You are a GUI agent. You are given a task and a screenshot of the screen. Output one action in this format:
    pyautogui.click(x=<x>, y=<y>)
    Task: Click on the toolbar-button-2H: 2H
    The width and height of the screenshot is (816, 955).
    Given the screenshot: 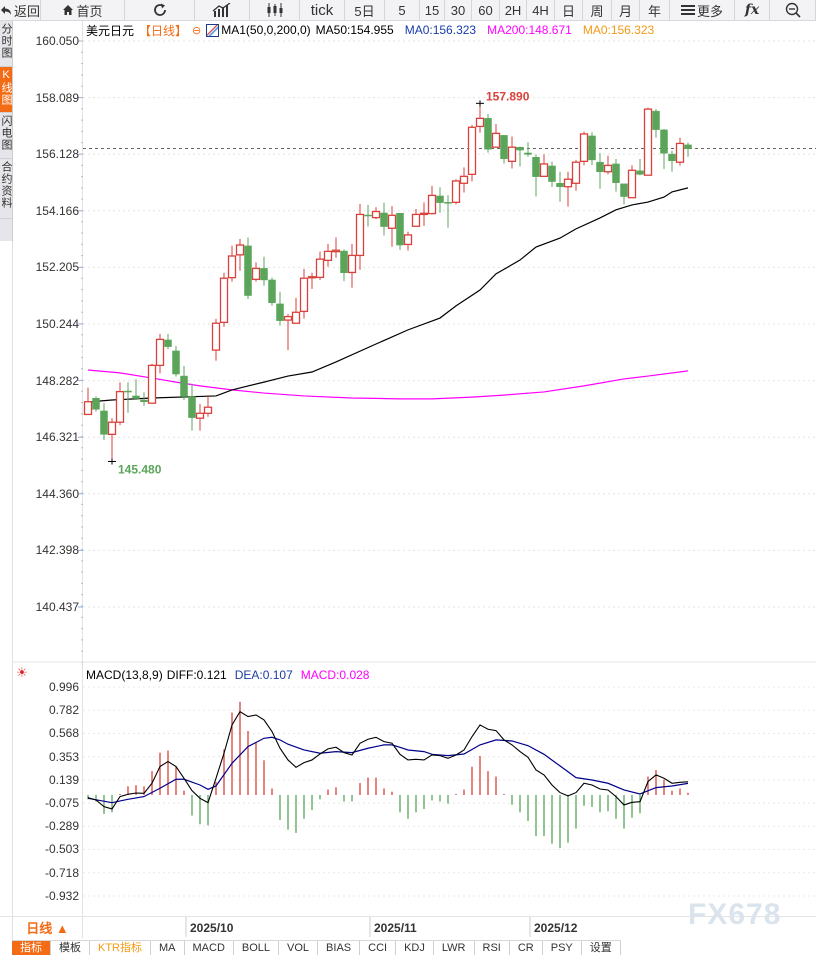 What is the action you would take?
    pyautogui.click(x=513, y=10)
    